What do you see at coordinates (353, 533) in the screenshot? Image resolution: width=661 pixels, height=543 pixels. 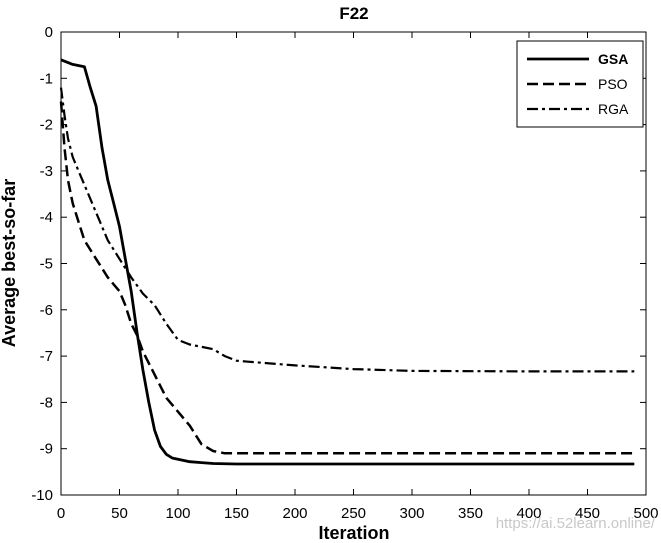 I see `x-axis-label: Iteration` at bounding box center [353, 533].